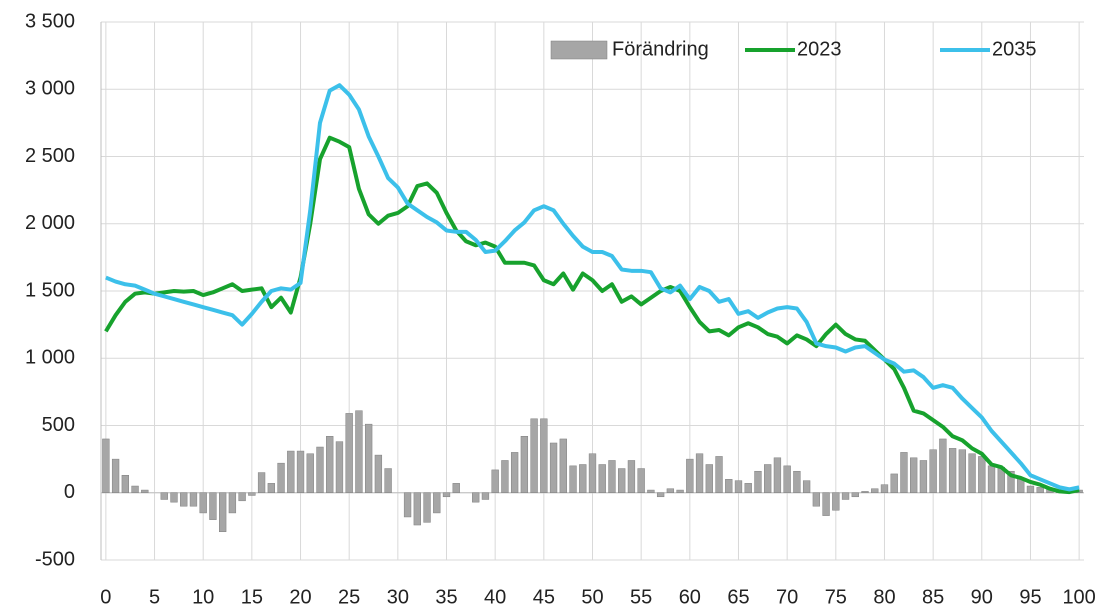  What do you see at coordinates (884, 597) in the screenshot?
I see `x-tick-label: 80` at bounding box center [884, 597].